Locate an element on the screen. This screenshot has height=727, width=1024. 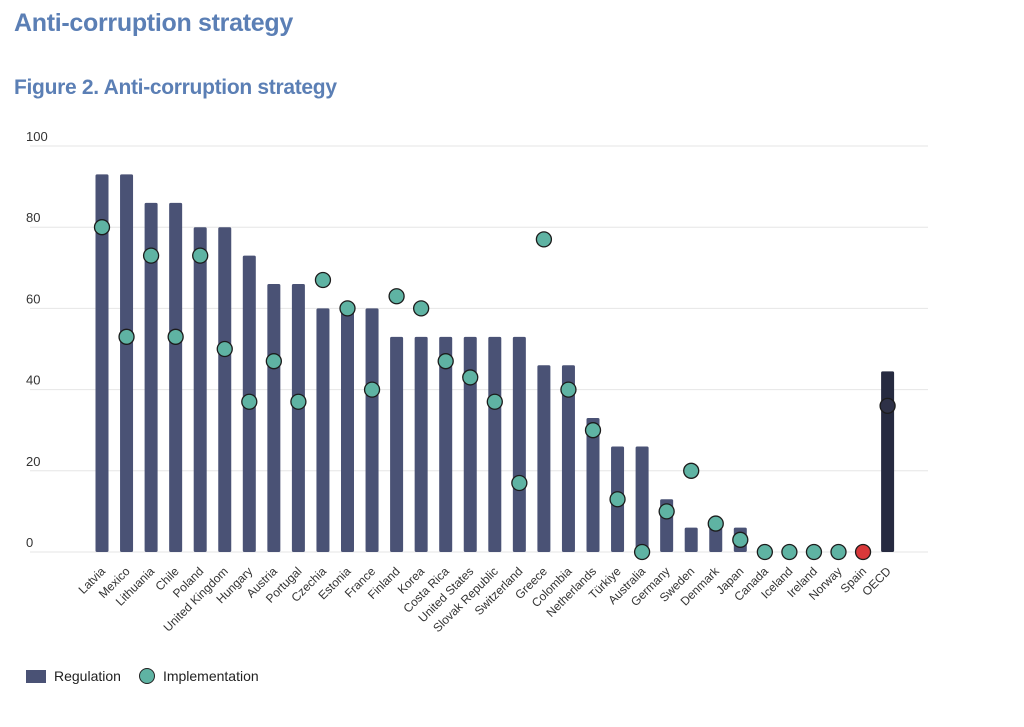
y-tick-label: 0 is located at coordinates (29, 542).